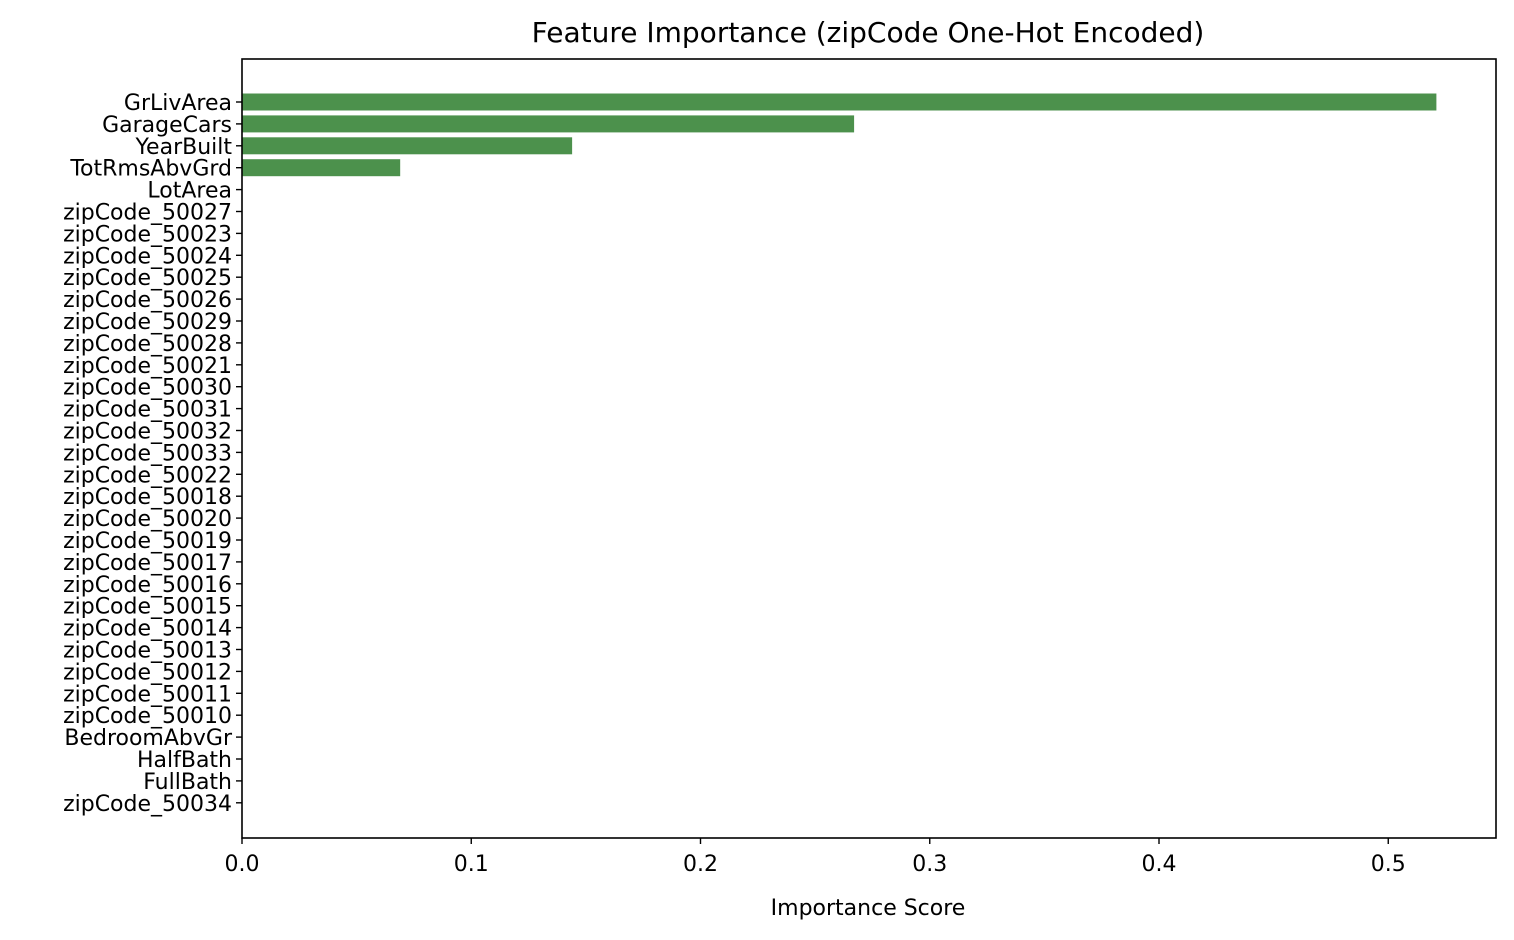 Image resolution: width=1514 pixels, height=940 pixels. What do you see at coordinates (147, 651) in the screenshot?
I see `y-tick-label: zipCode_50013` at bounding box center [147, 651].